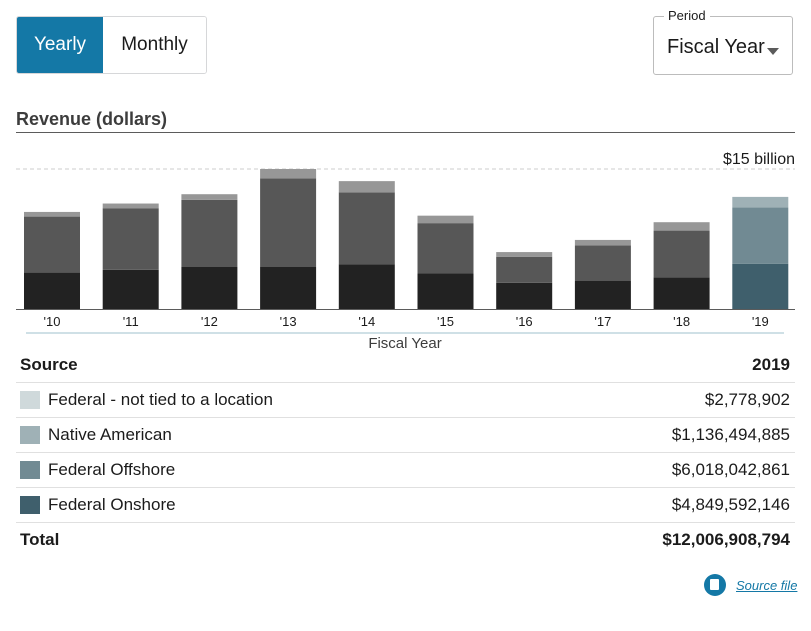  I want to click on period-select: Period Fiscal Year, so click(723, 41).